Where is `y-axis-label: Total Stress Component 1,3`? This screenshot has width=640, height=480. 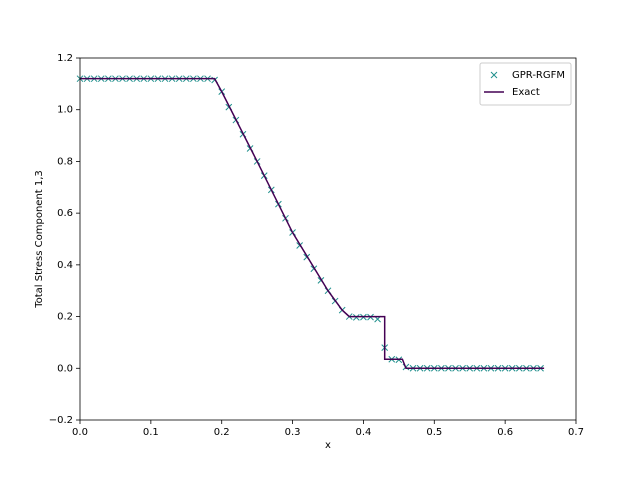 y-axis-label: Total Stress Component 1,3 is located at coordinates (39, 239).